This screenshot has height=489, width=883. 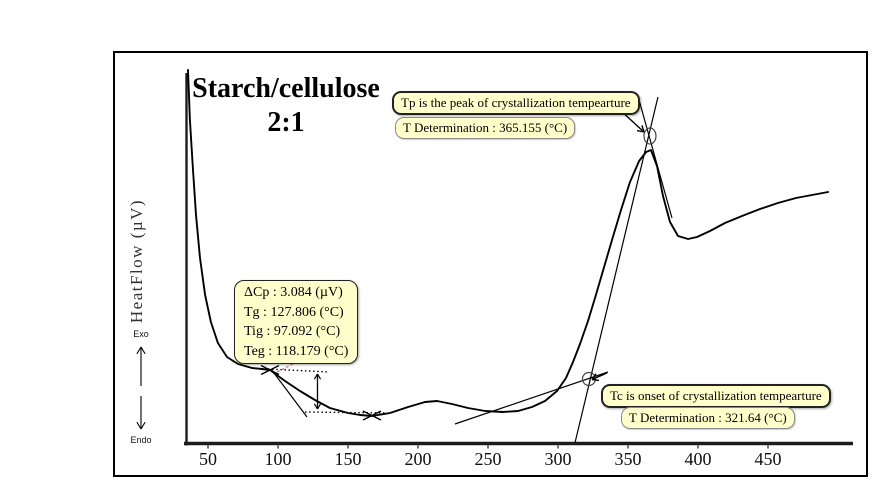 What do you see at coordinates (141, 440) in the screenshot?
I see `endo-label: Endo` at bounding box center [141, 440].